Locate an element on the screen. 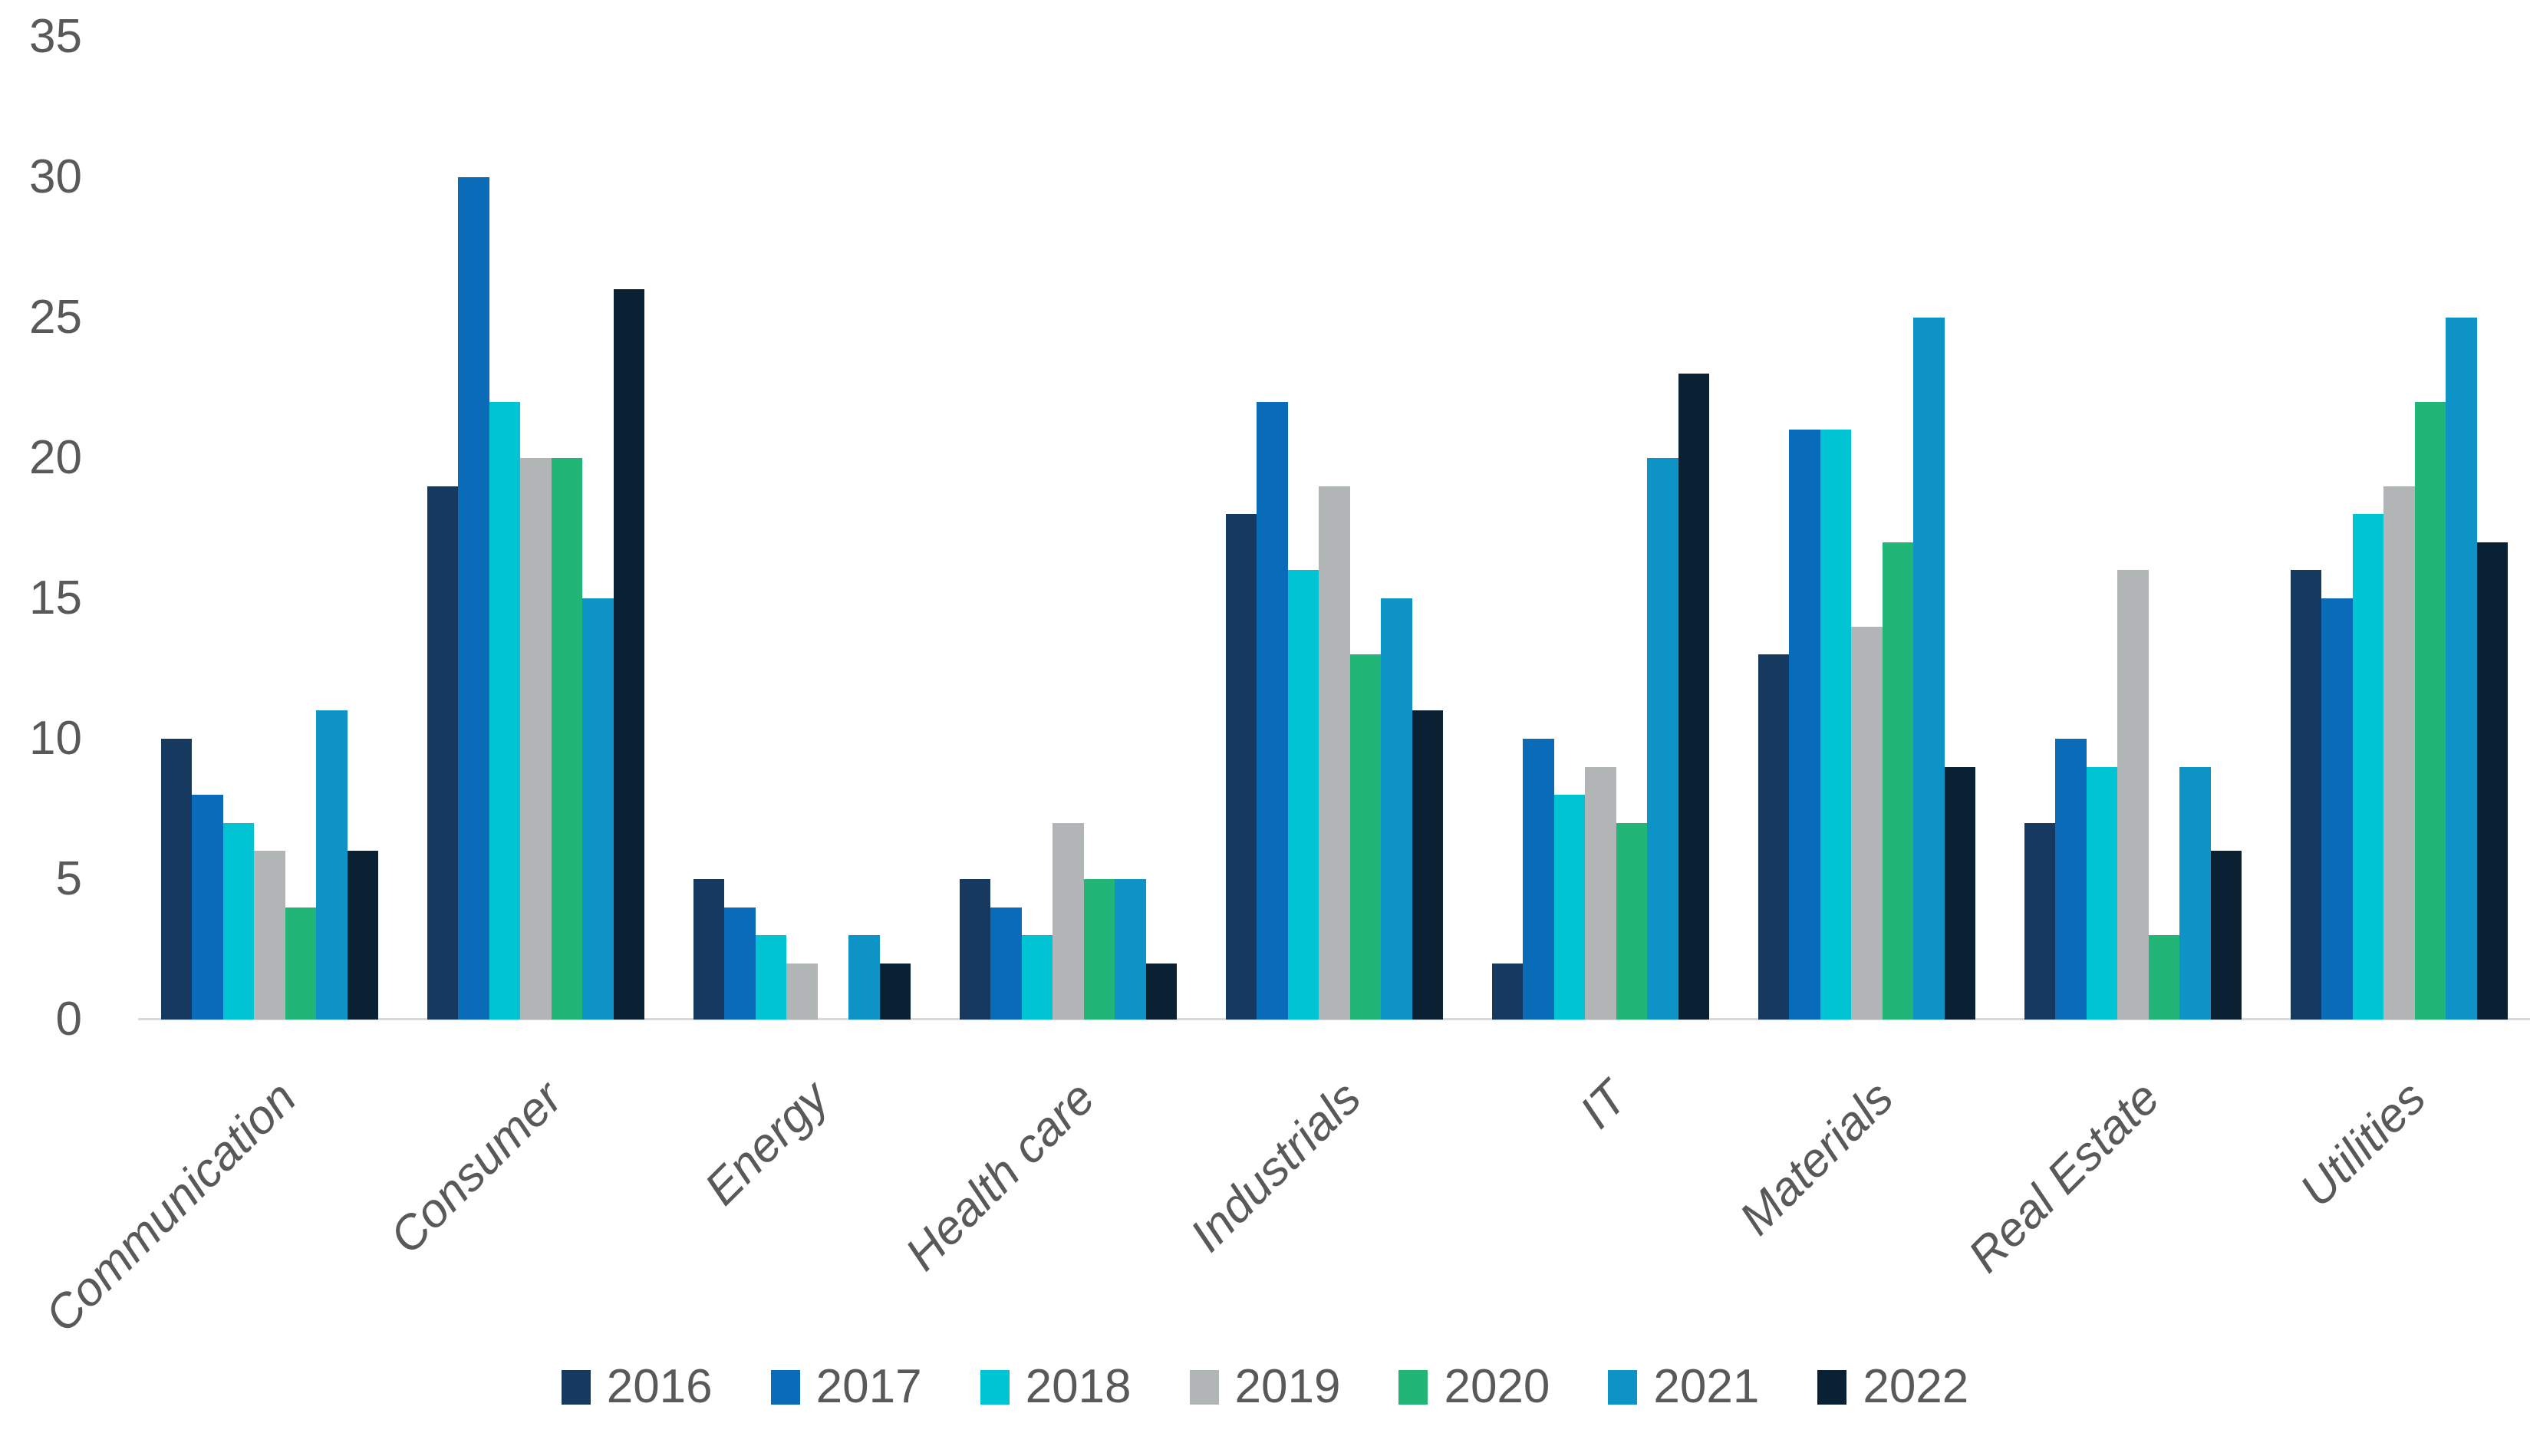 This screenshot has width=2530, height=1456. bar-2020-health-care is located at coordinates (1099, 949).